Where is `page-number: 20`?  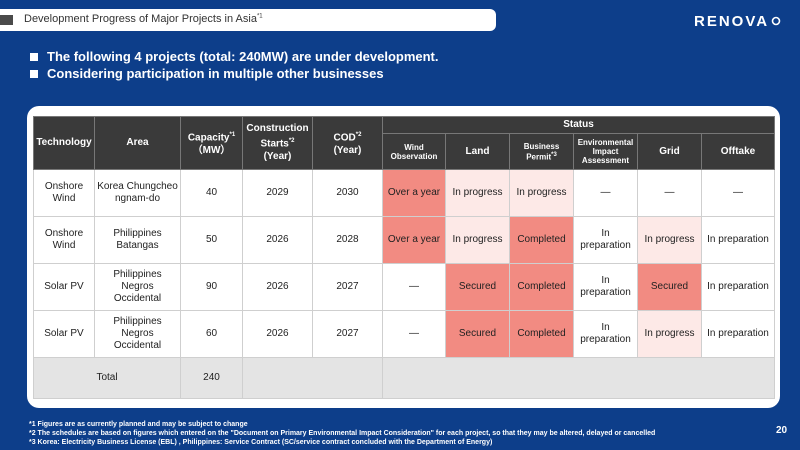 page-number: 20 is located at coordinates (782, 430).